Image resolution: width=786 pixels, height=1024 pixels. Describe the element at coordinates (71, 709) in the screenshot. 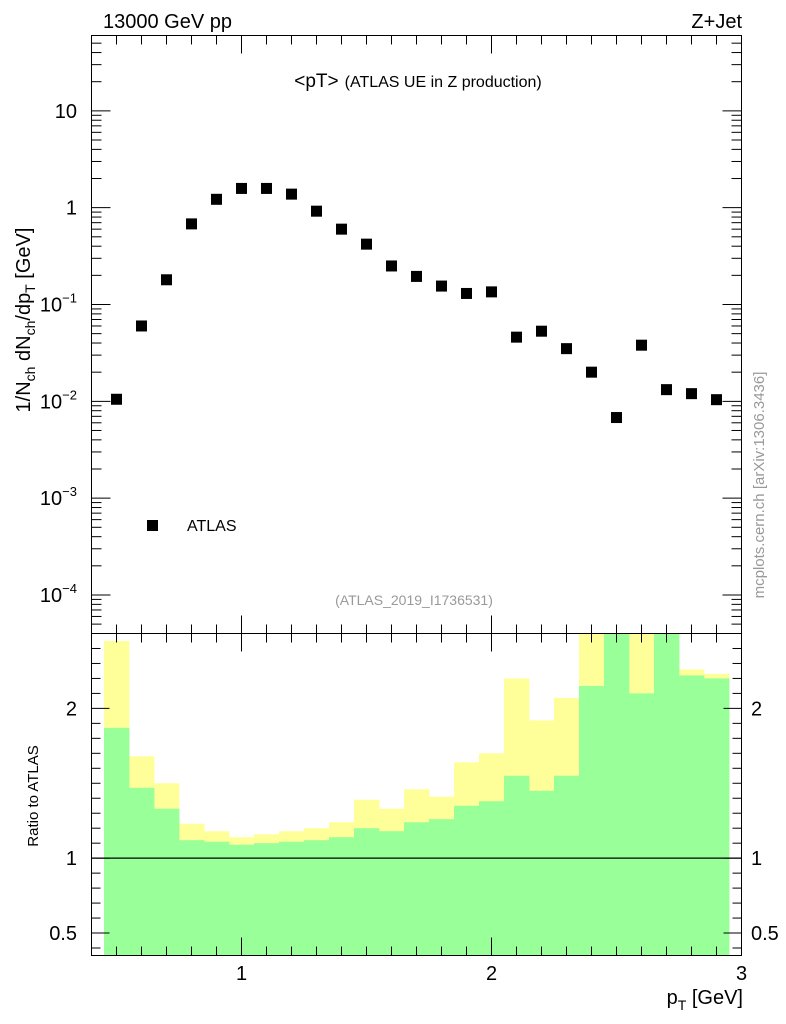

I see `ratio-y-tick-label: 2` at that location.